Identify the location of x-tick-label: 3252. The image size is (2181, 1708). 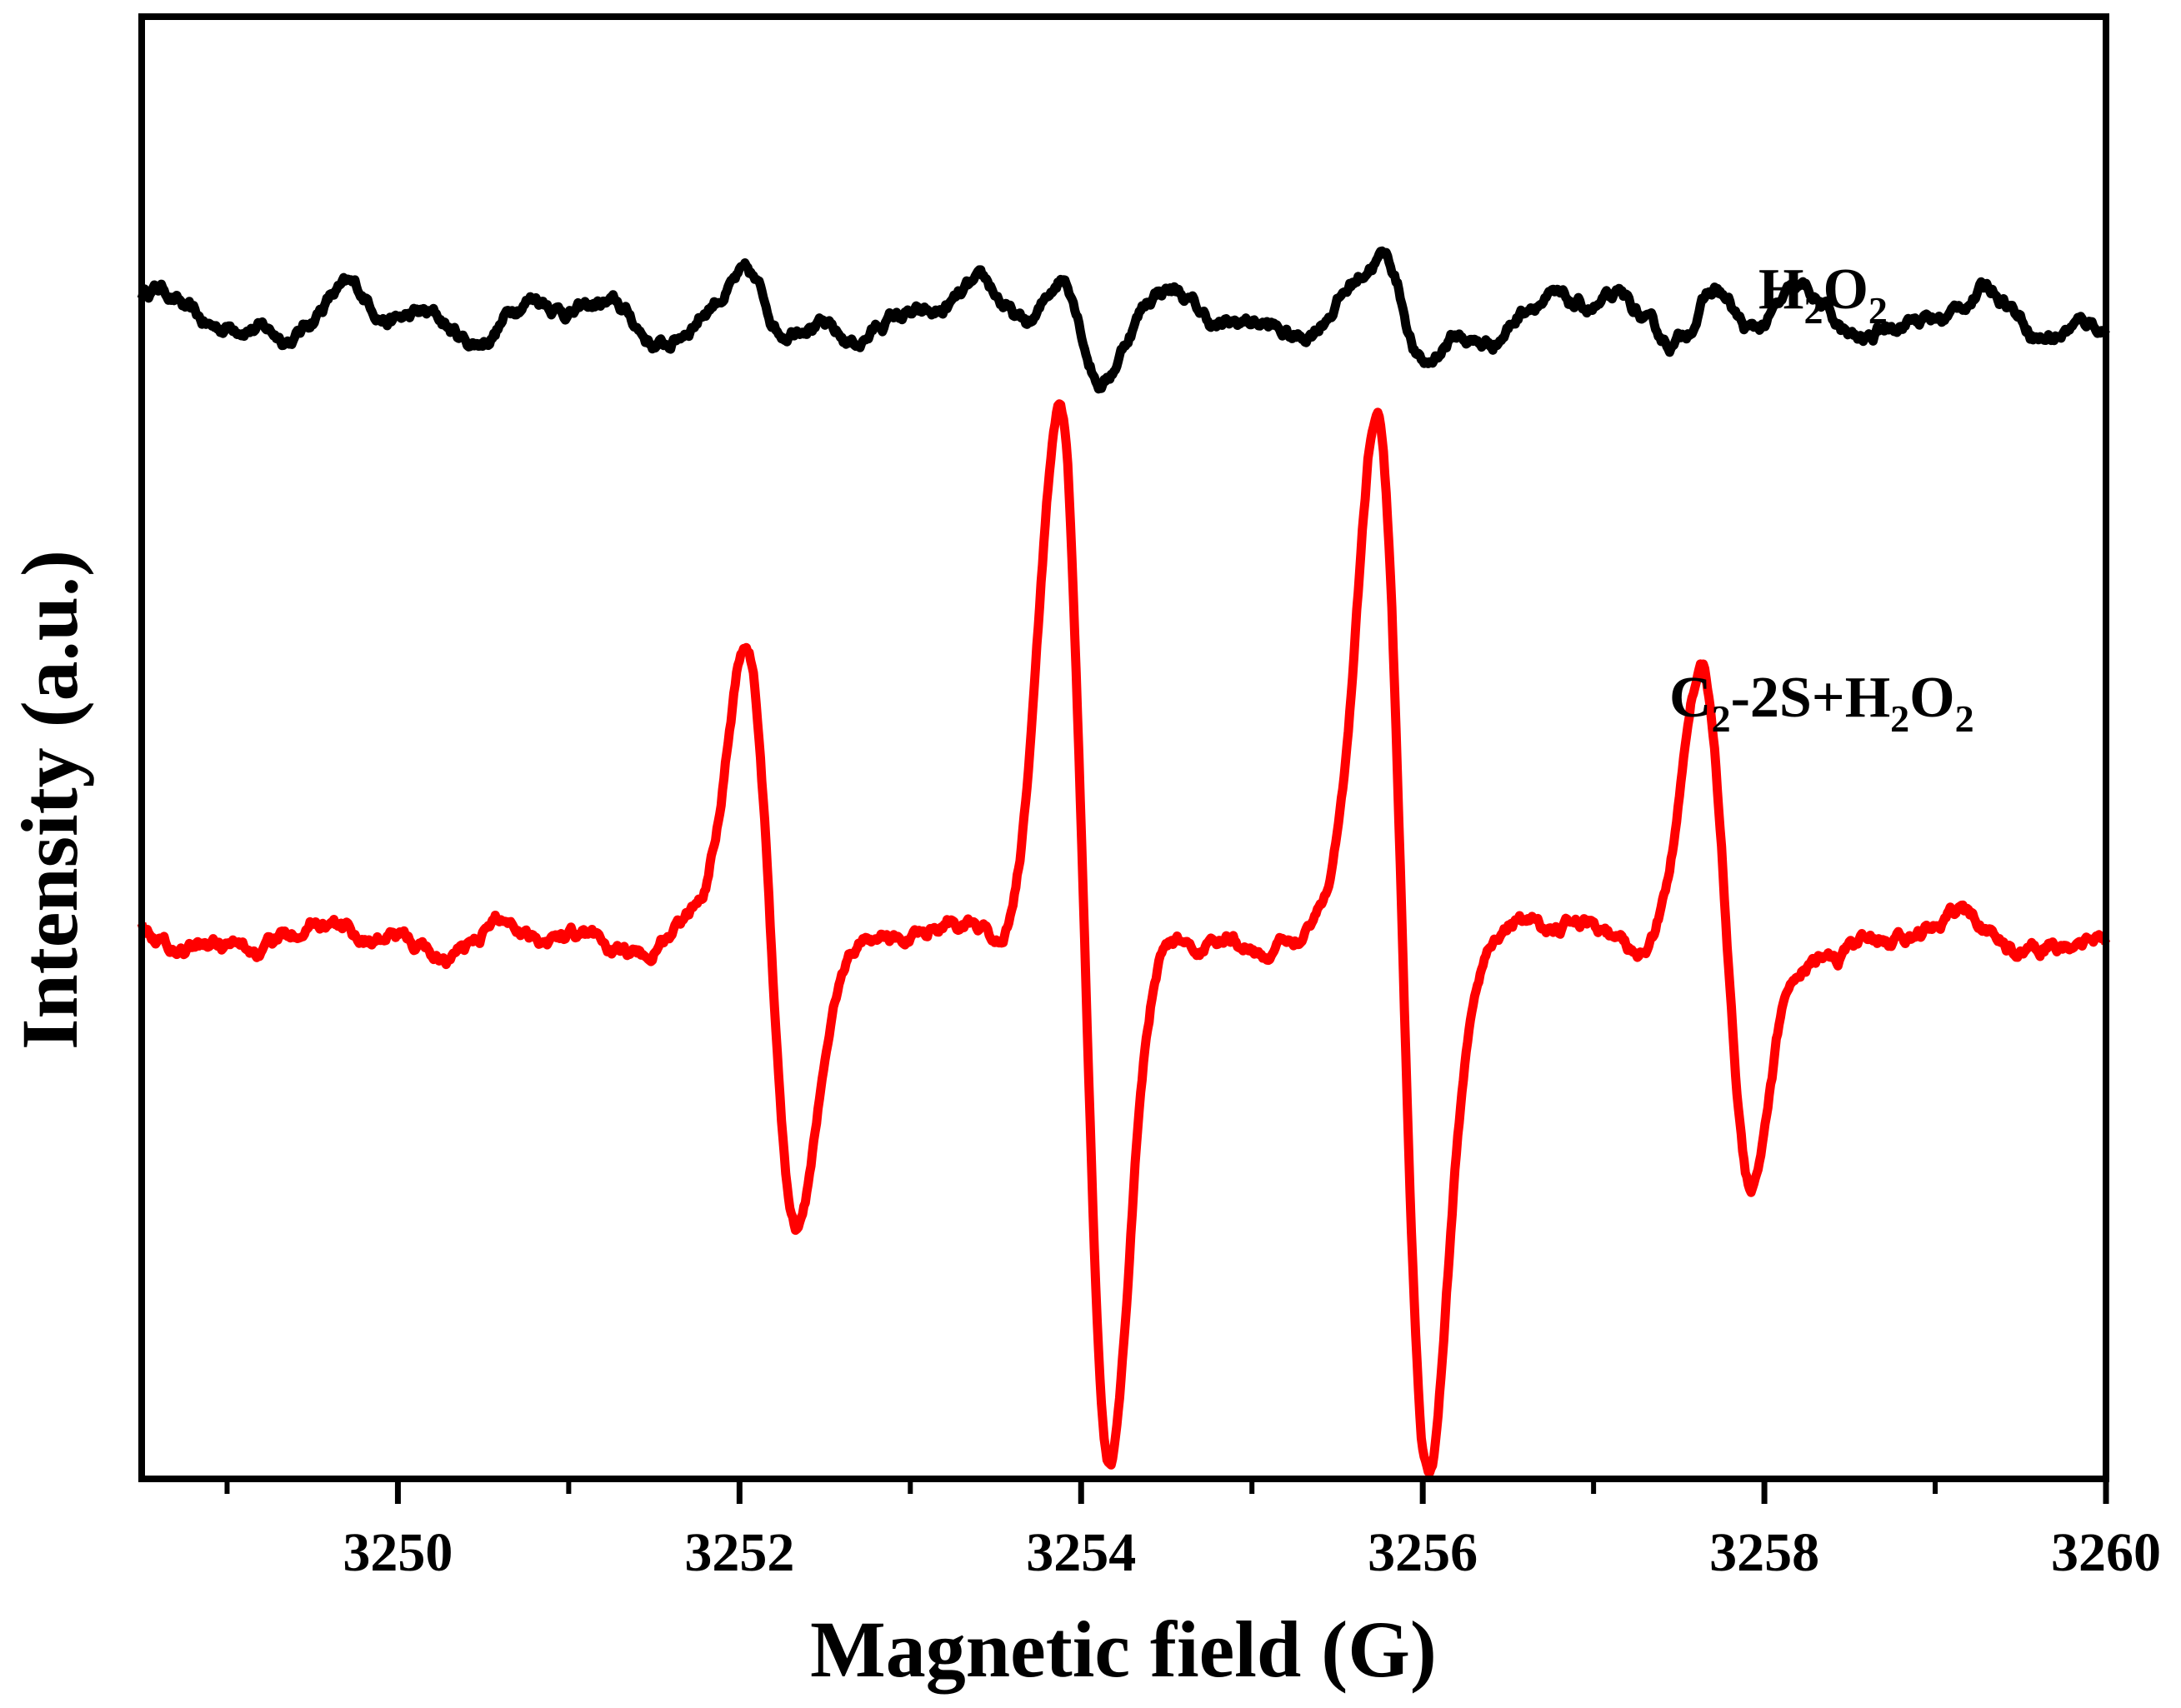
(739, 1552).